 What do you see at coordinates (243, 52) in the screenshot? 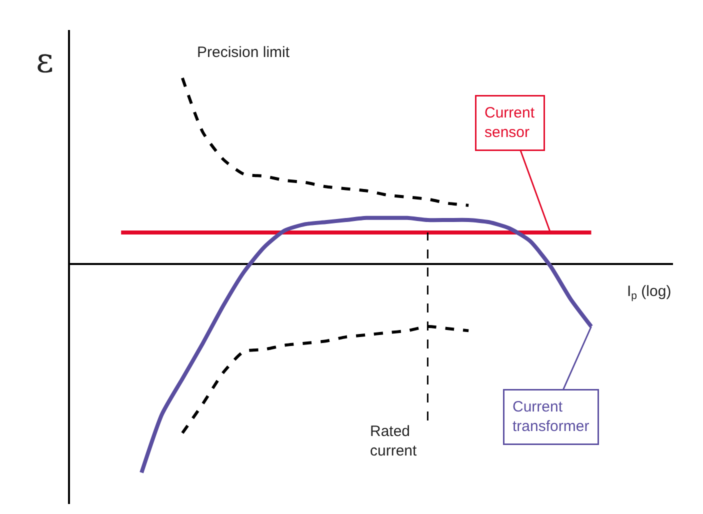
I see `series-label: Precision limit` at bounding box center [243, 52].